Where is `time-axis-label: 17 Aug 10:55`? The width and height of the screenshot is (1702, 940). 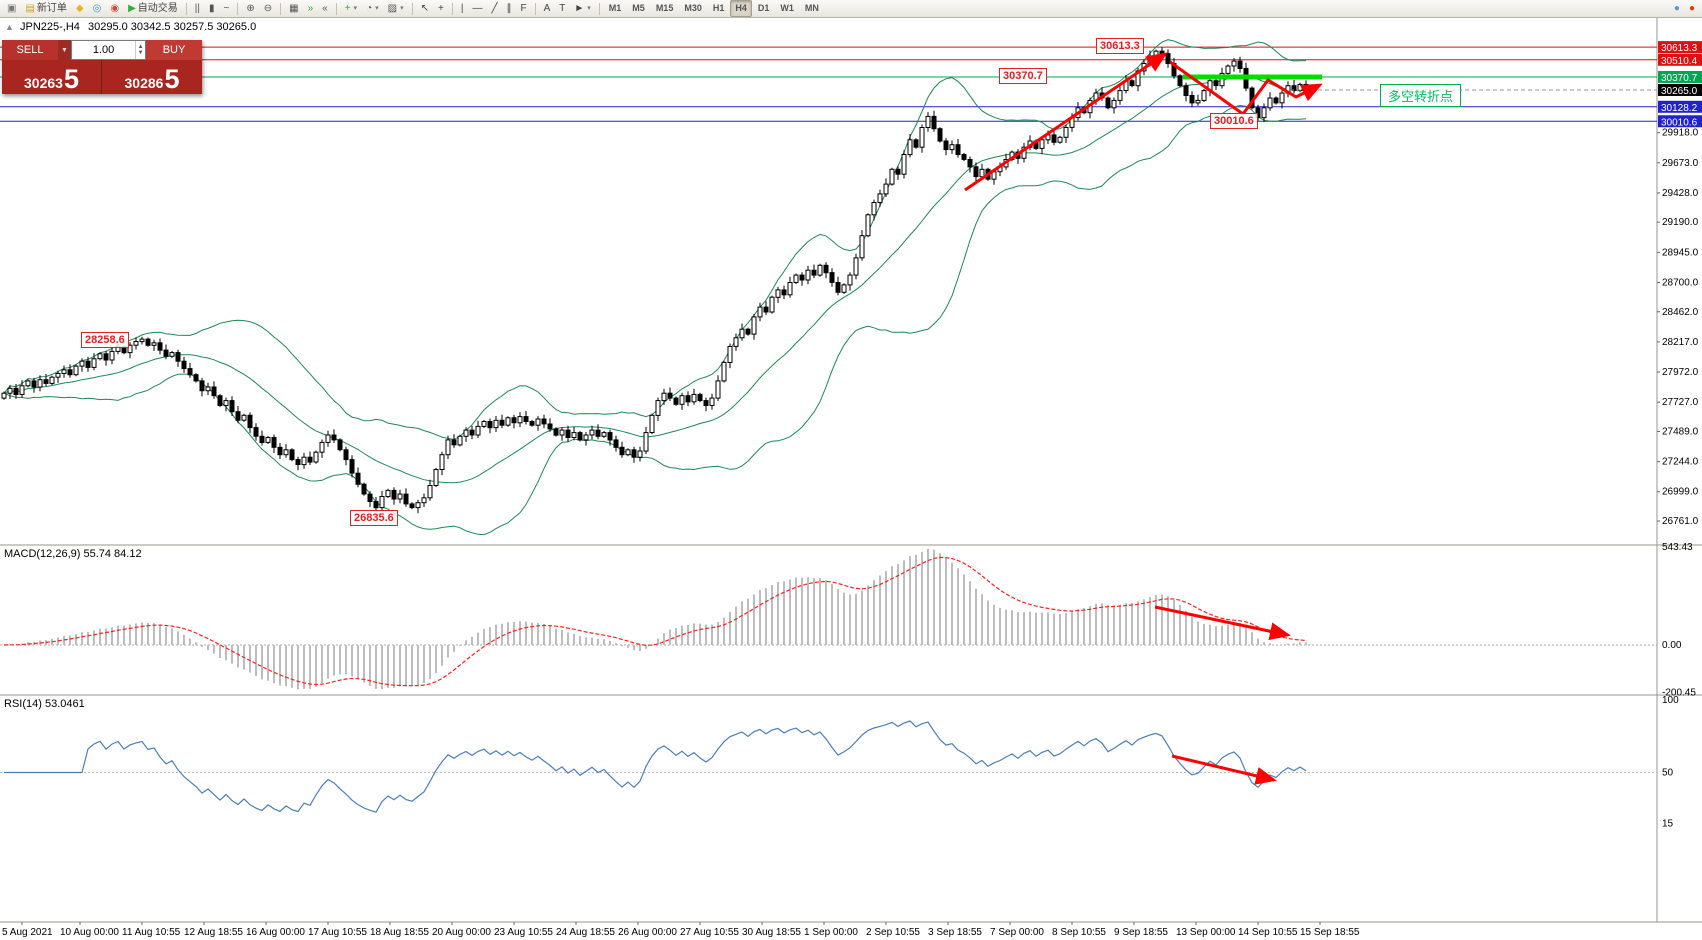 time-axis-label: 17 Aug 10:55 is located at coordinates (337, 932).